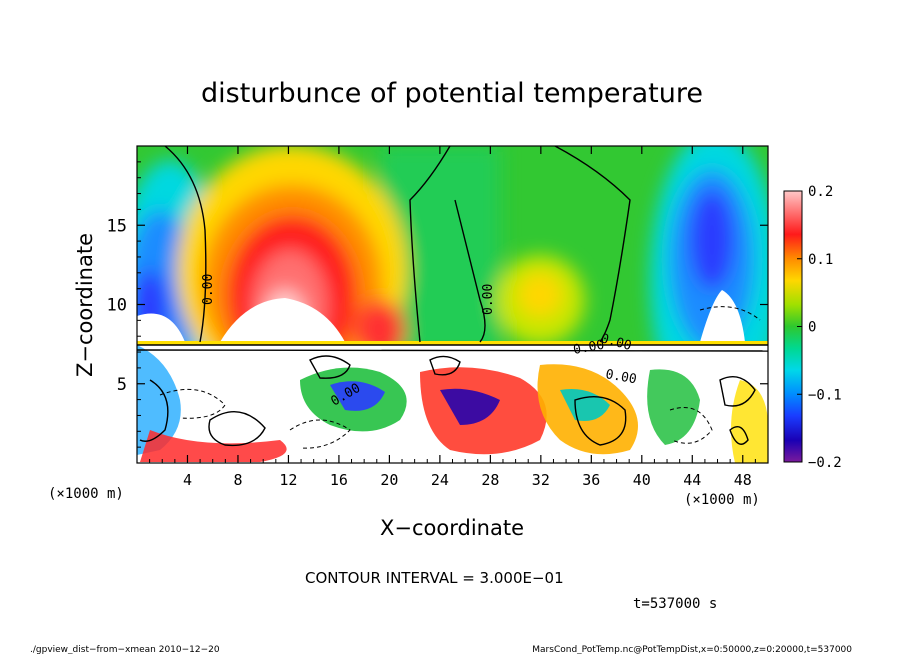  Describe the element at coordinates (85, 305) in the screenshot. I see `y-axis-label: Z−coordinate` at that location.